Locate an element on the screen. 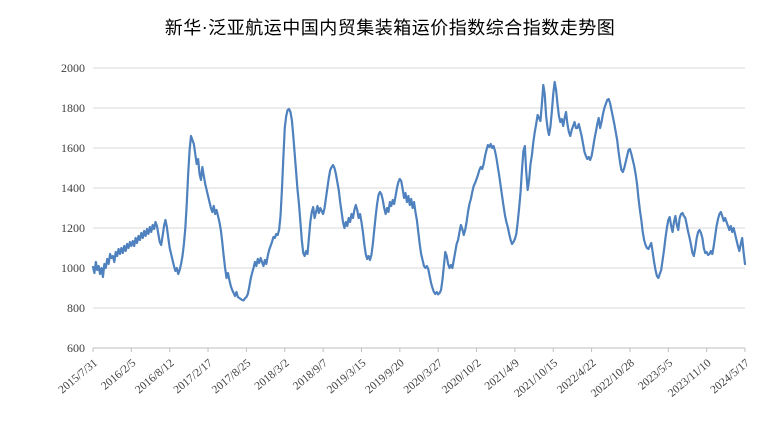 The image size is (780, 430). chart-title: 新华·泛亚航运中国内贸集装箱运价指数综合指数走势图 is located at coordinates (390, 28).